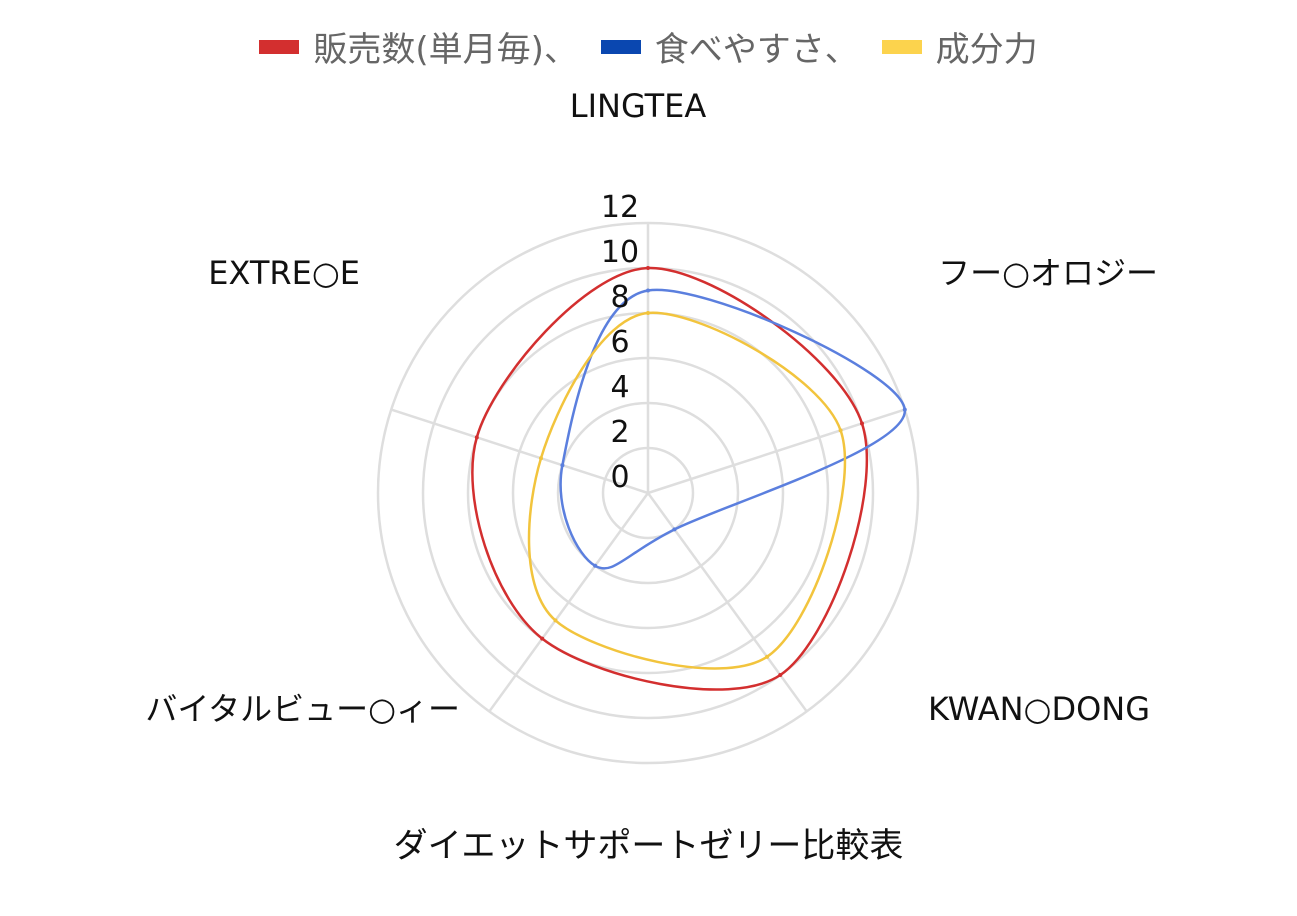  I want to click on legend-label-ease: 食べやすさ、, so click(756, 50).